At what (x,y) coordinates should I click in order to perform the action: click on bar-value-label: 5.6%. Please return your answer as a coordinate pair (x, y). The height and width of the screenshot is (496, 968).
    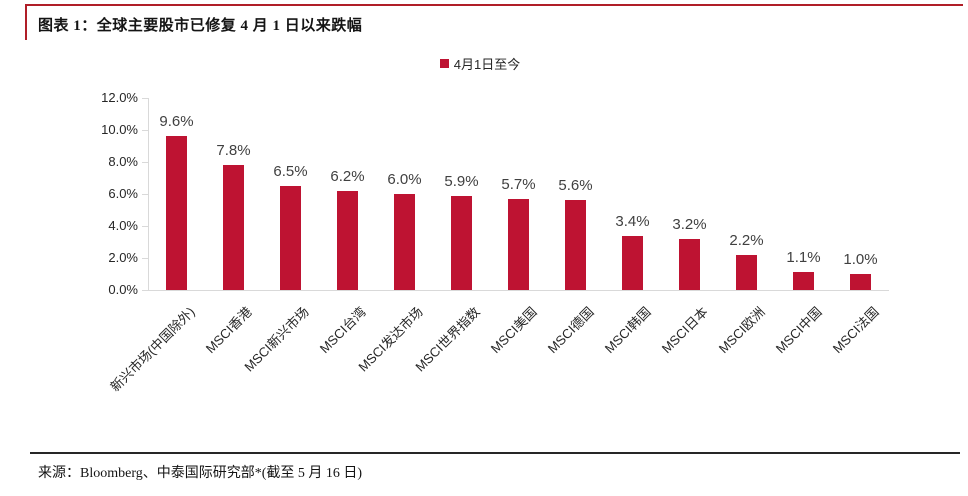
    Looking at the image, I should click on (575, 186).